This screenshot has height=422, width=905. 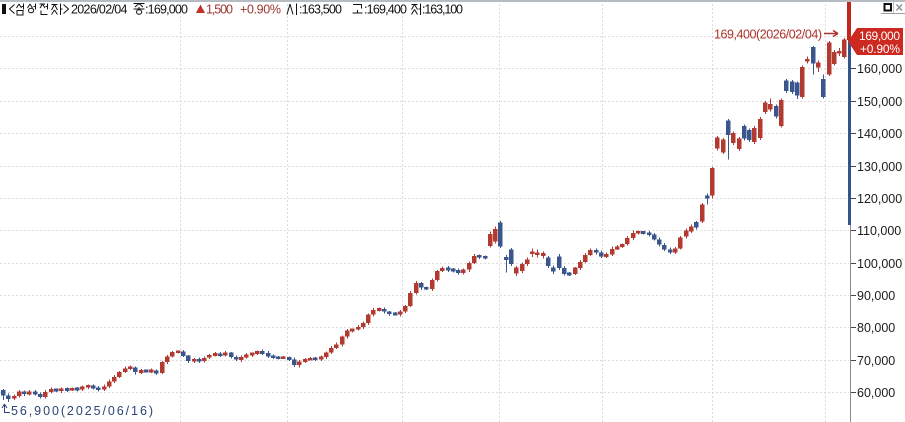 I want to click on svg-text: 150,000, so click(x=879, y=102).